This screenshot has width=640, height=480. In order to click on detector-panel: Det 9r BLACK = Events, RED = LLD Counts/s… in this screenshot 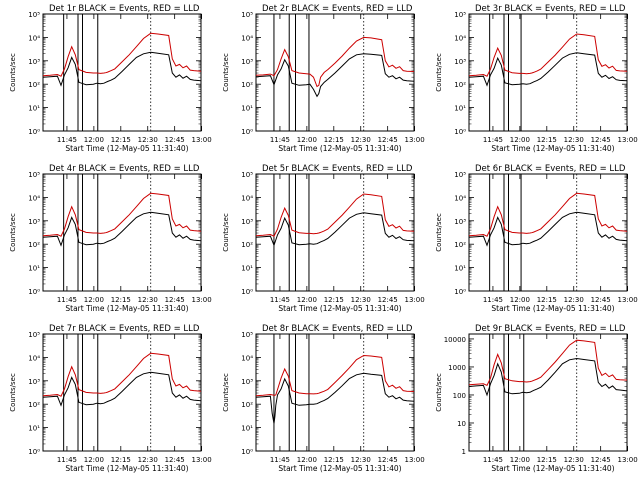, I will do `click(536, 398)`.